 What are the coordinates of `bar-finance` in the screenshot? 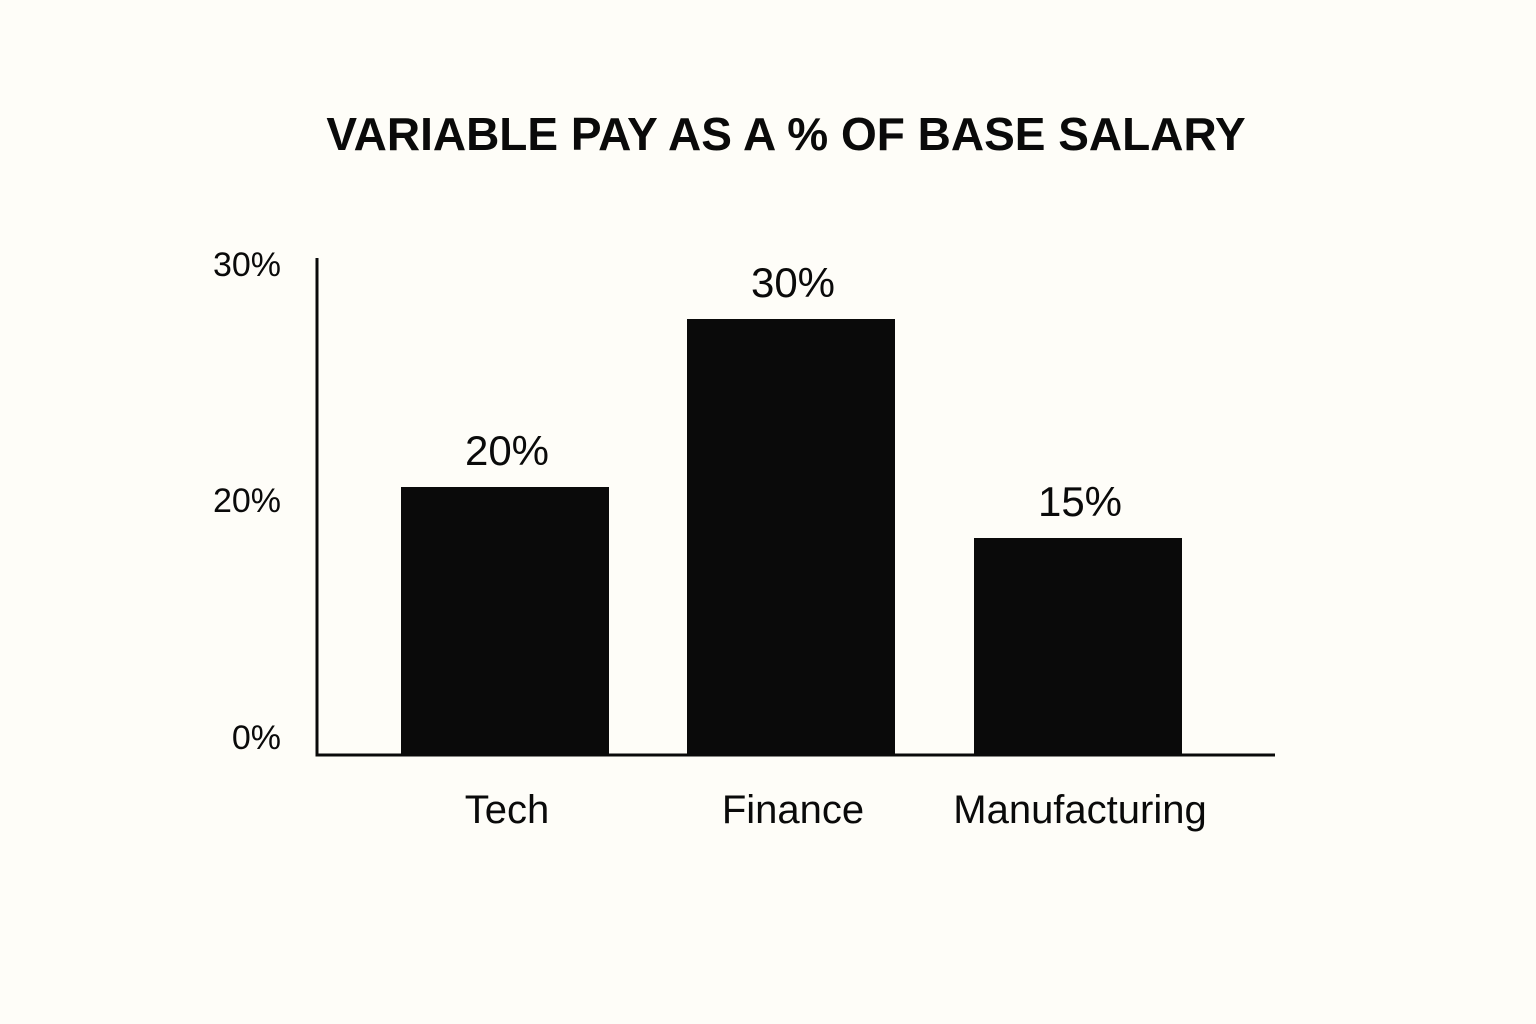 It's located at (791, 537).